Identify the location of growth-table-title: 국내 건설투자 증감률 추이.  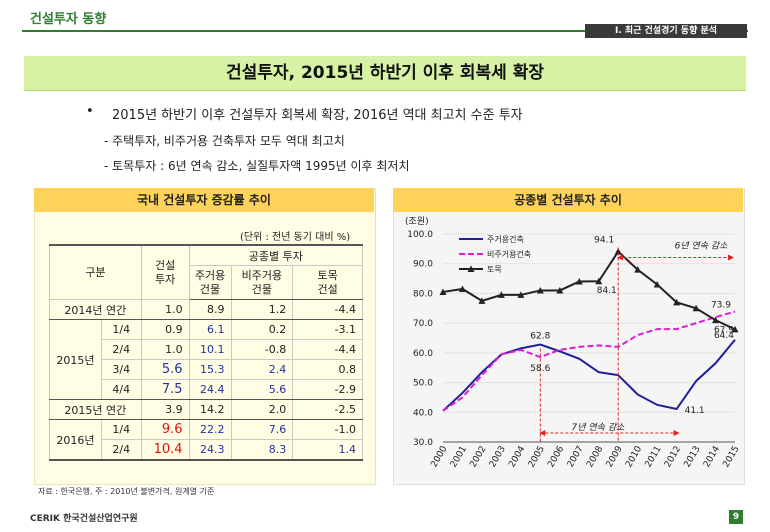
(204, 200).